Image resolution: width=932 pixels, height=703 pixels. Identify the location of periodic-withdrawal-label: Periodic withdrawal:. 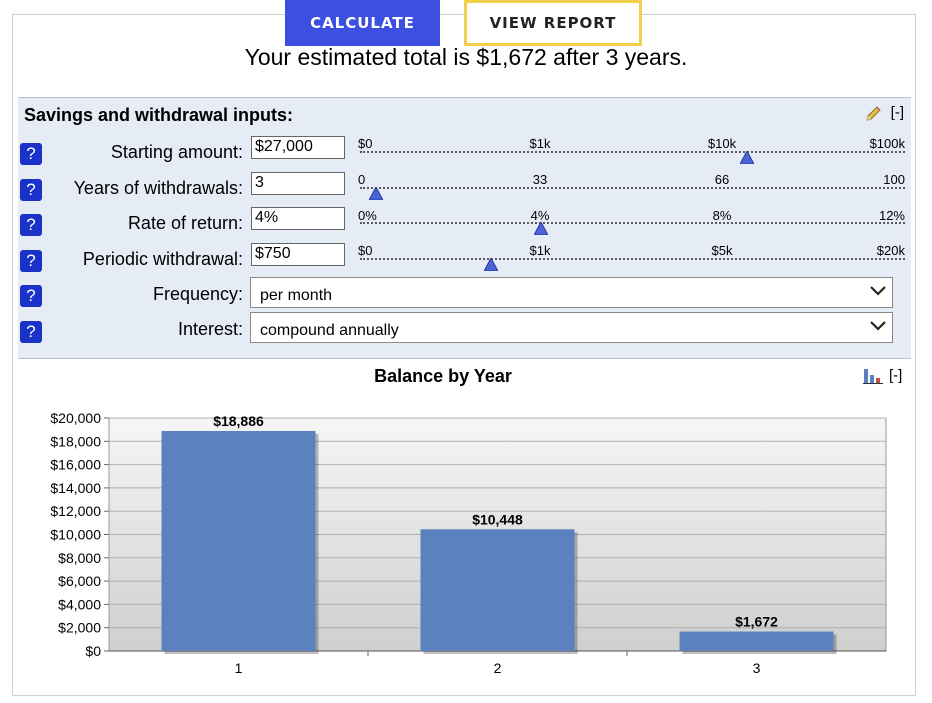
(162, 259).